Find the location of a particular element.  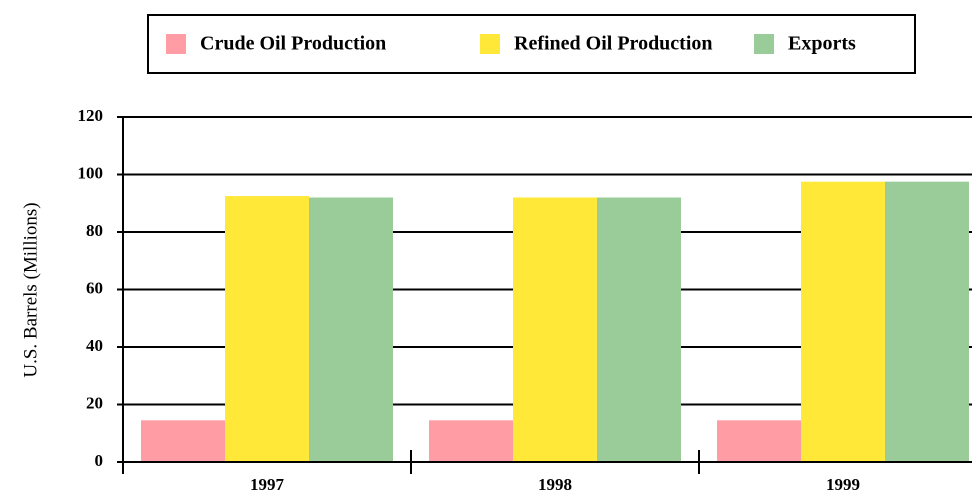

legend-label: Refined Oil Production is located at coordinates (613, 44).